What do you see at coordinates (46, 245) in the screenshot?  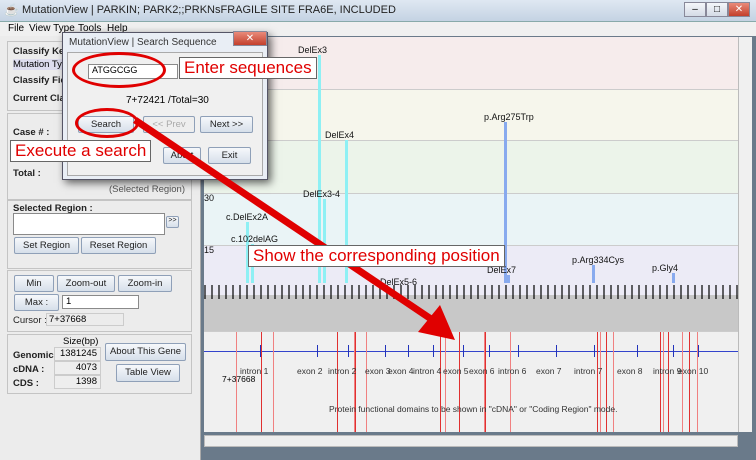 I see `set-region-button: Set Region` at bounding box center [46, 245].